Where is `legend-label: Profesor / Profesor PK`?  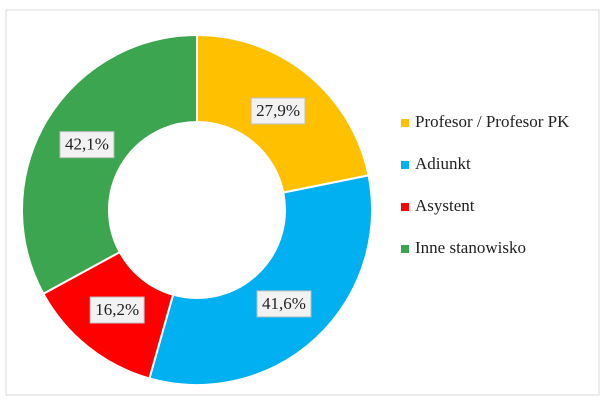
legend-label: Profesor / Profesor PK is located at coordinates (492, 121).